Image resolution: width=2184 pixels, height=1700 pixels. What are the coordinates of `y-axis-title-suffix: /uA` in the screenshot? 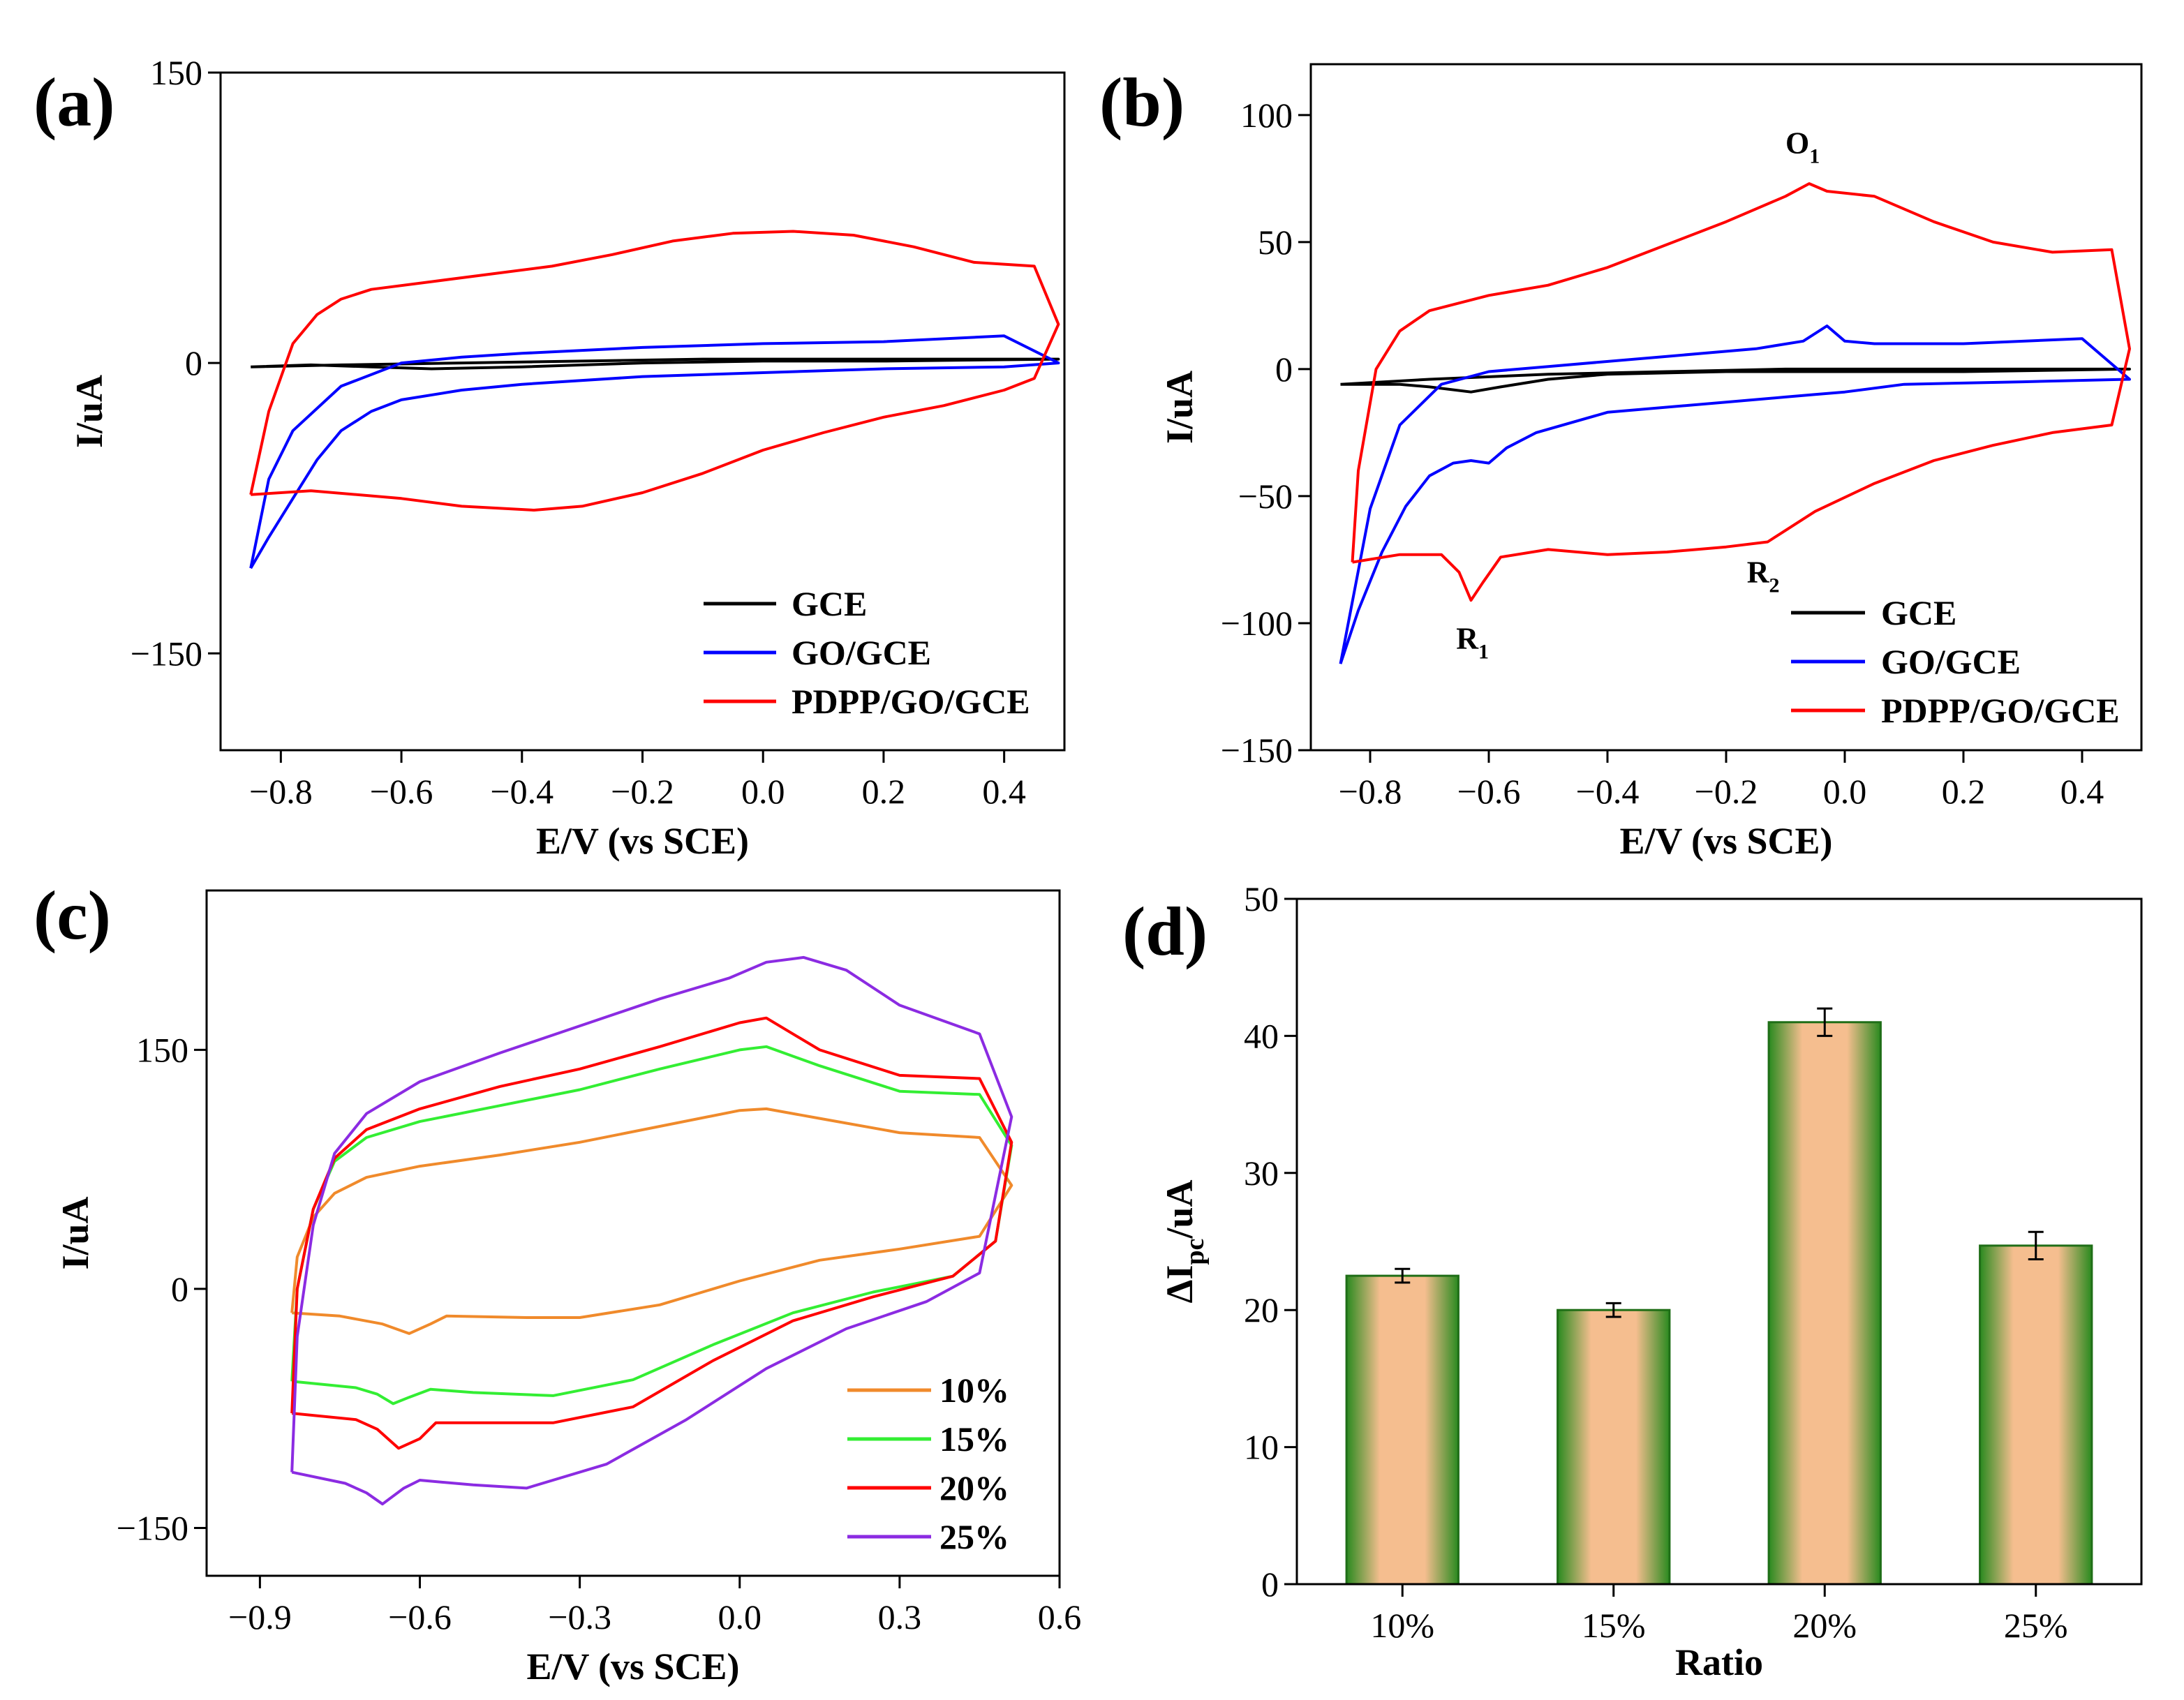 It's located at (1180, 1209).